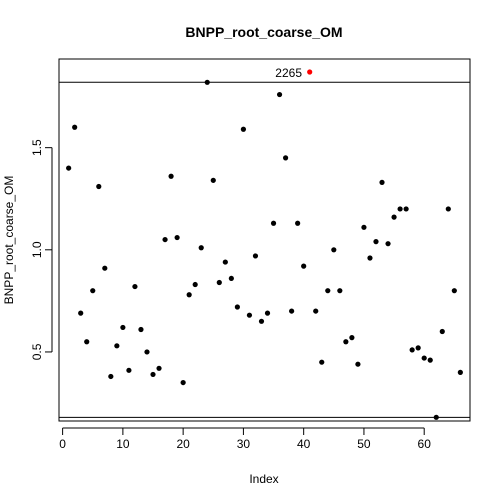  Describe the element at coordinates (37, 249) in the screenshot. I see `y-tick-label: 1.0` at that location.